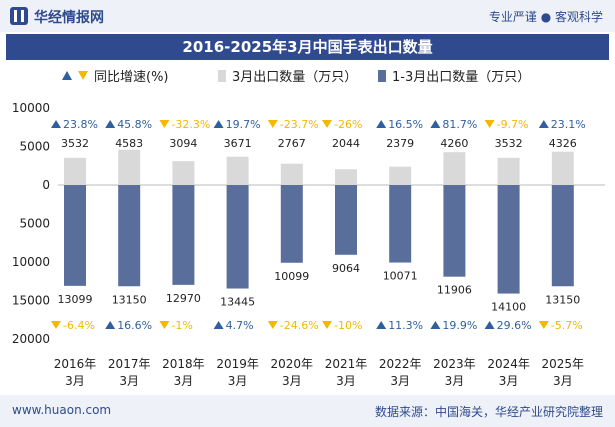 The image size is (615, 427). Describe the element at coordinates (400, 276) in the screenshot. I see `cumulative-value-label: 10071` at that location.